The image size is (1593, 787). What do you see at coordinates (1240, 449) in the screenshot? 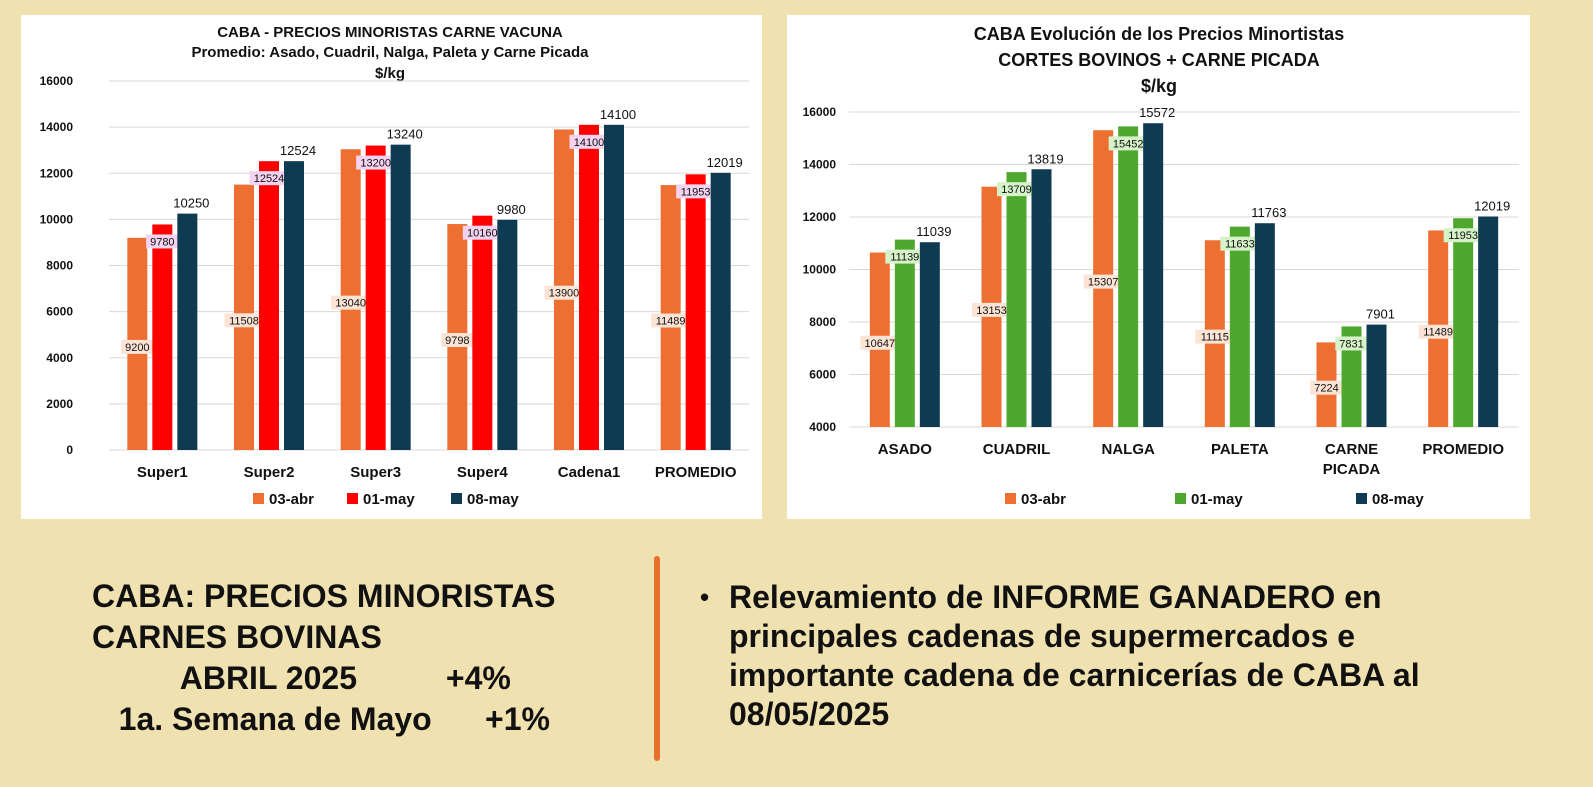
I see `category-label: PALETA` at bounding box center [1240, 449].